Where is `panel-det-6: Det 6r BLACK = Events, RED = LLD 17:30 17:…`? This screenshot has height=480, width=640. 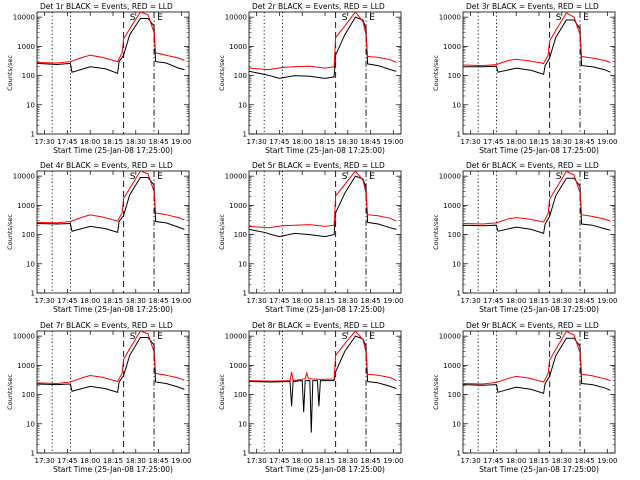
panel-det-6: Det 6r BLACK = Events, RED = LLD 17:30 17:… is located at coordinates (524, 237).